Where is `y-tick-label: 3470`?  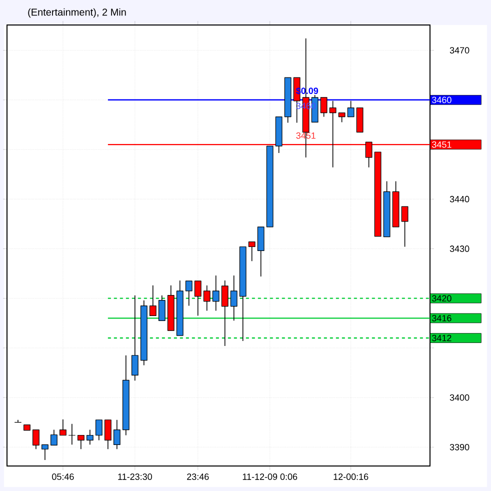
y-tick-label: 3470 is located at coordinates (460, 50).